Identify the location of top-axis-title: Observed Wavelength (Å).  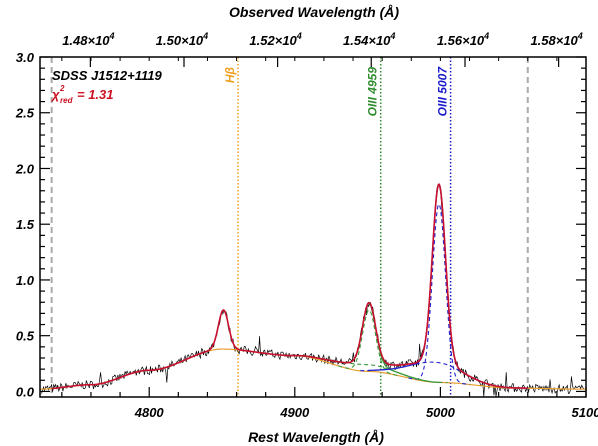
(314, 12).